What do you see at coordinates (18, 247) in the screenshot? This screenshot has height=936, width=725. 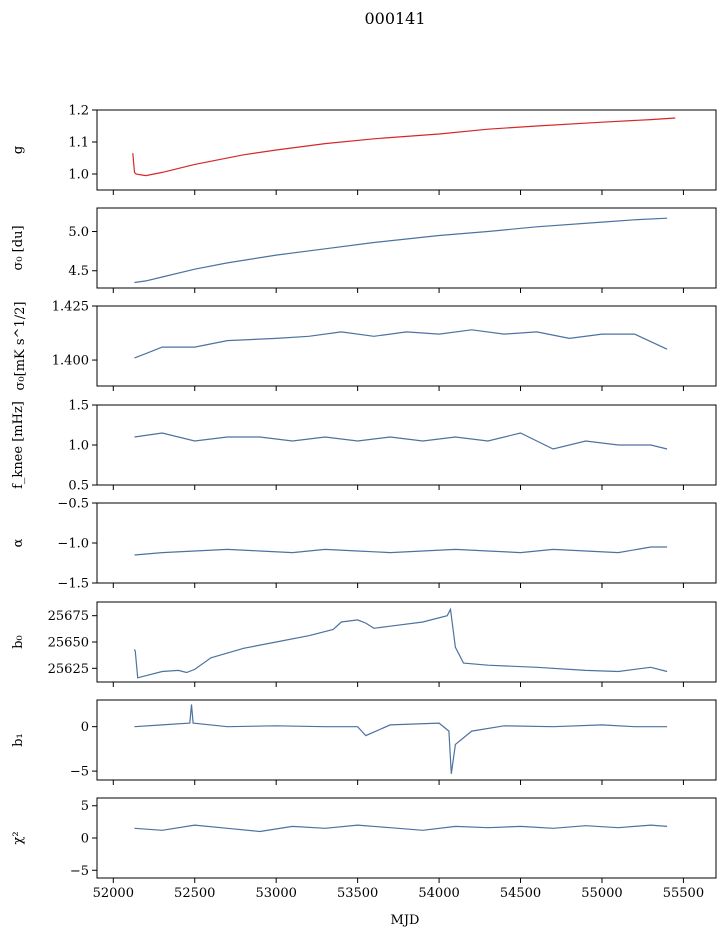 I see `y-axis-label: σ₀ [du]` at bounding box center [18, 247].